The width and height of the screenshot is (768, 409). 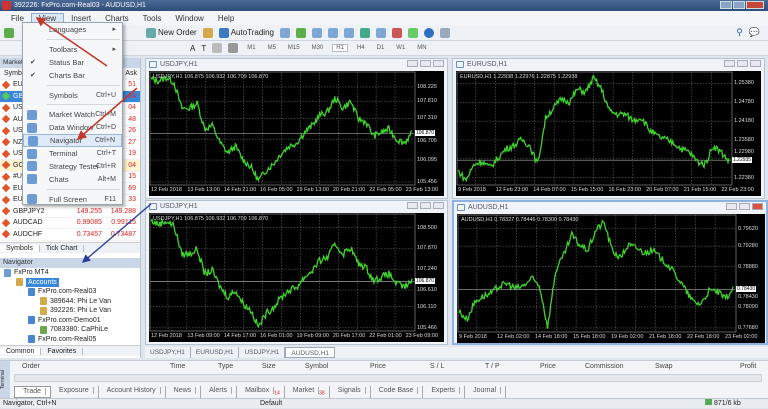 I want to click on view-menu-item-chats: Chats Alt+M, so click(x=72, y=179).